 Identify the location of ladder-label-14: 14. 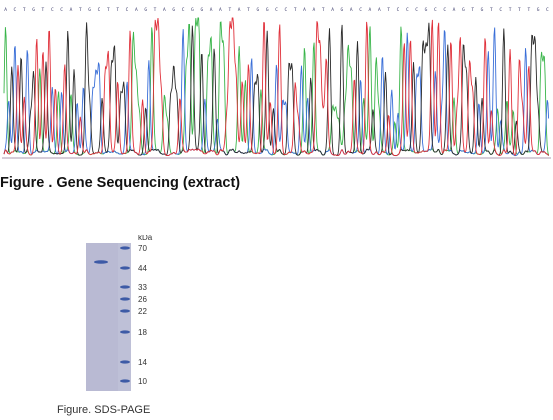
(142, 362).